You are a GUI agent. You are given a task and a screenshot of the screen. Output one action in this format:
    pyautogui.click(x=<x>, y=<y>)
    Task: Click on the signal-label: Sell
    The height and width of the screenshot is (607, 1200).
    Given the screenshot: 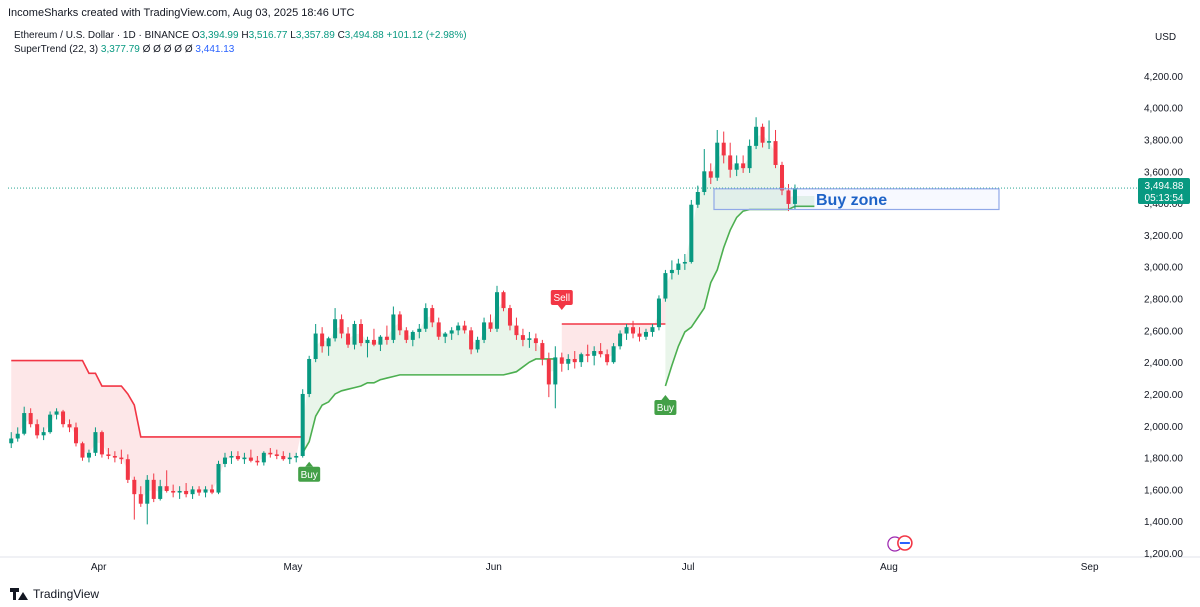 What is the action you would take?
    pyautogui.click(x=561, y=298)
    